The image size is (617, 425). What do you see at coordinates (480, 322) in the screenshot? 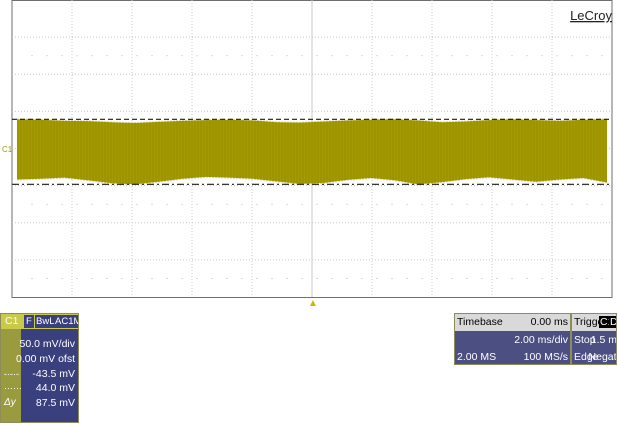
I see `timebase-label: Timebase` at bounding box center [480, 322].